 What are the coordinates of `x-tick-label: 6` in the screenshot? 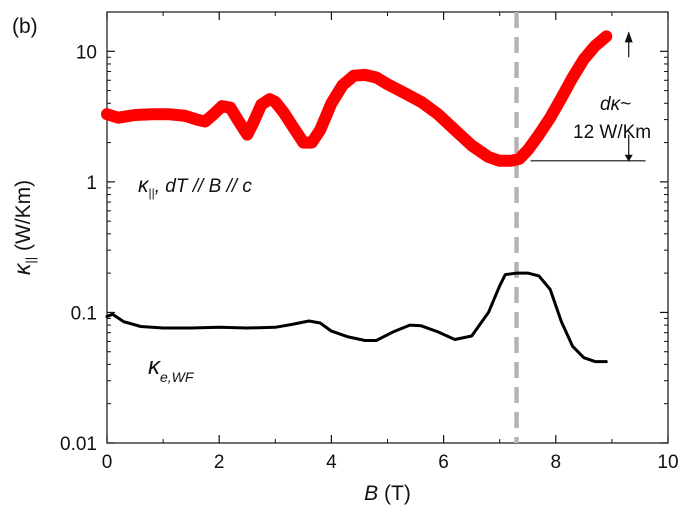 It's located at (443, 462).